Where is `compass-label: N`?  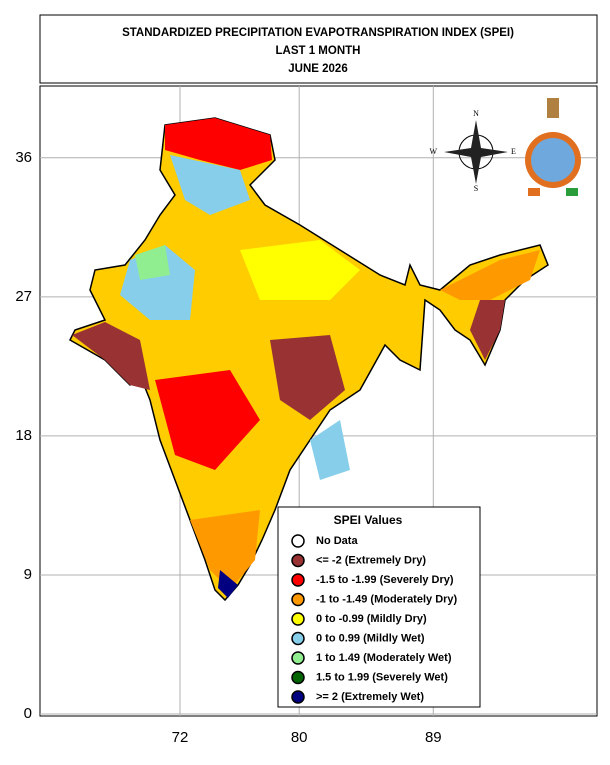 compass-label: N is located at coordinates (476, 113).